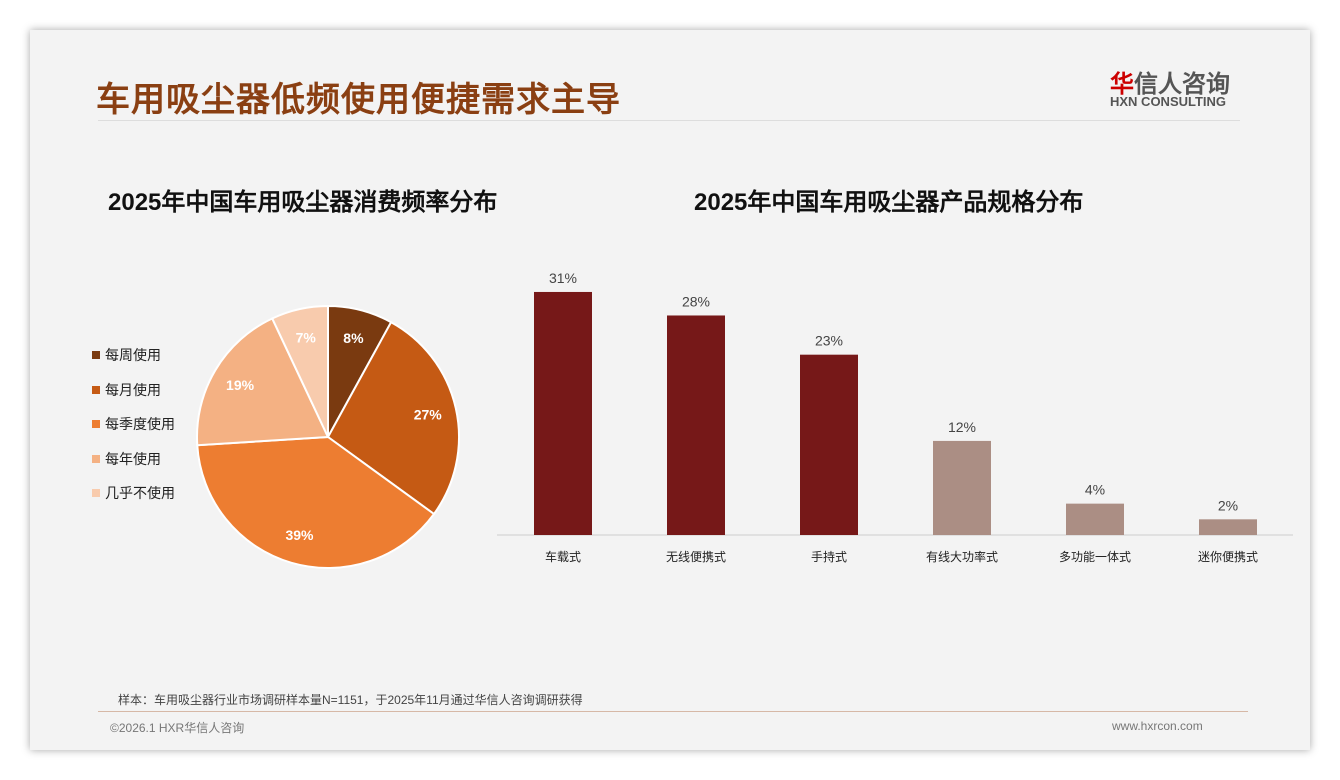 The width and height of the screenshot is (1340, 780). I want to click on legend-label: 每季度使用, so click(140, 424).